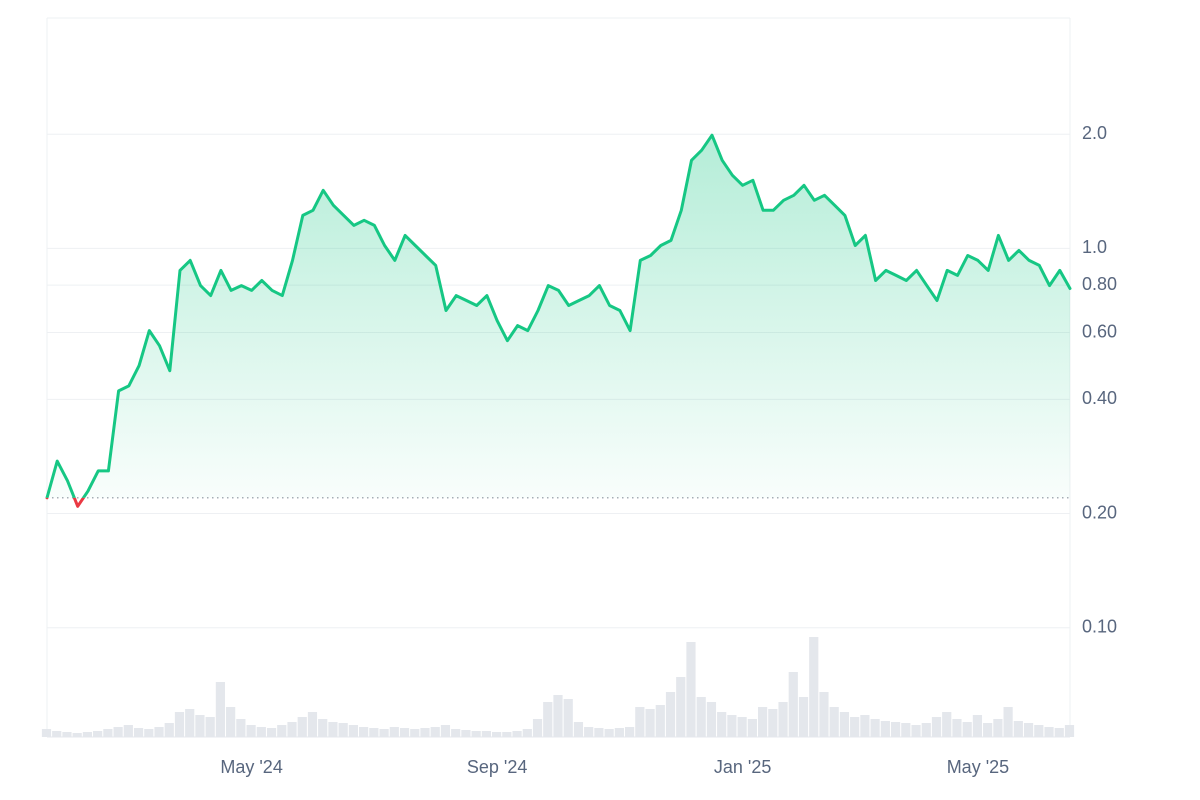 The width and height of the screenshot is (1200, 800). I want to click on x-tick-label: May '24, so click(251, 767).